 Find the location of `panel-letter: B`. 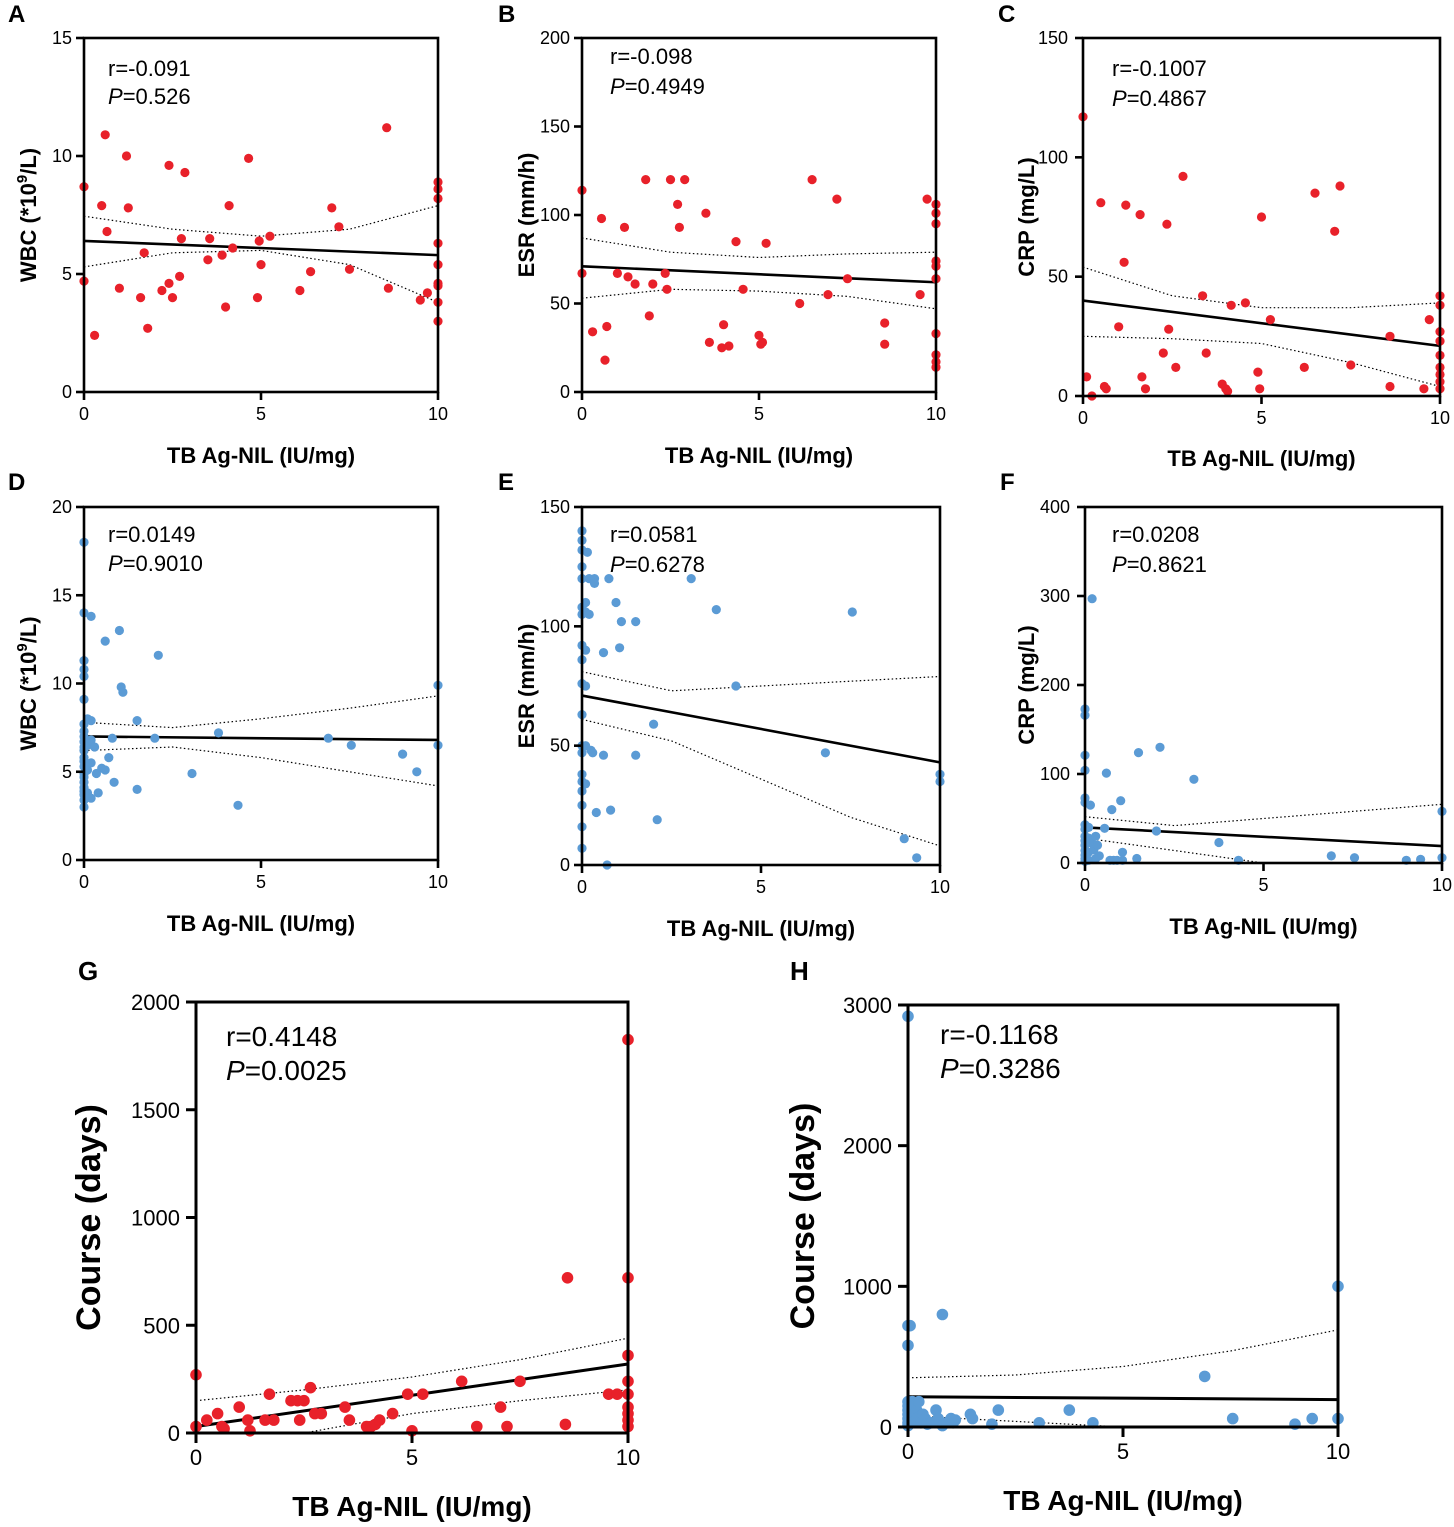

panel-letter: B is located at coordinates (506, 14).